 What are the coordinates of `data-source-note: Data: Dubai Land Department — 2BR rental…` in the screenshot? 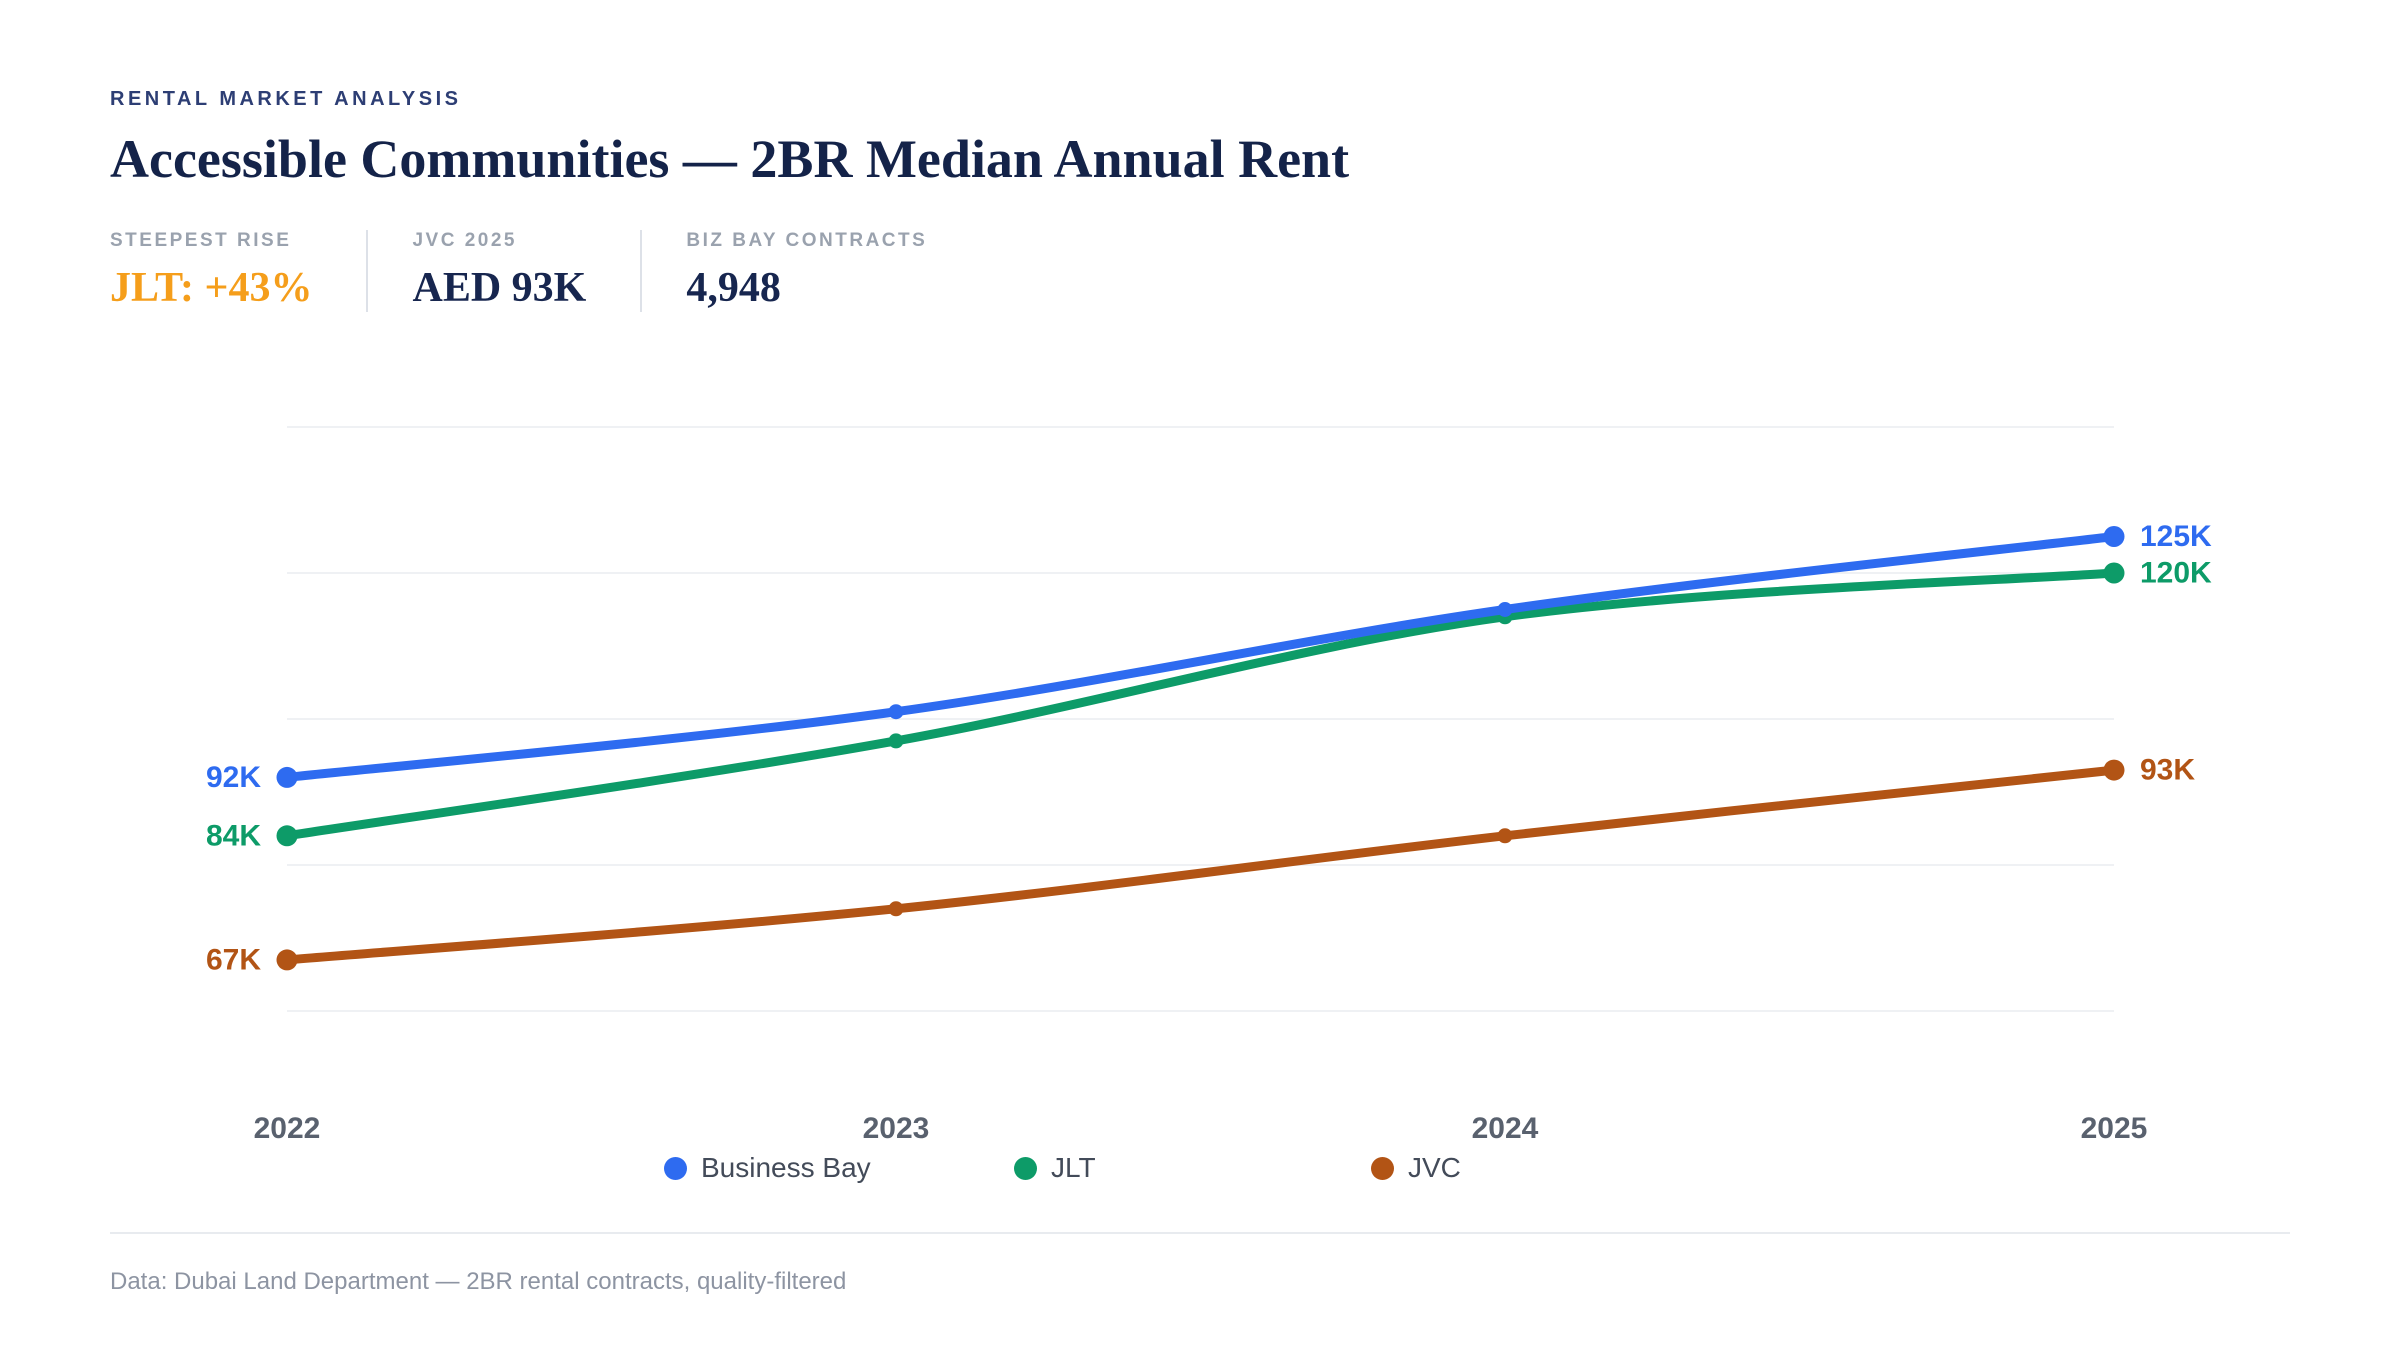 It's located at (478, 1281).